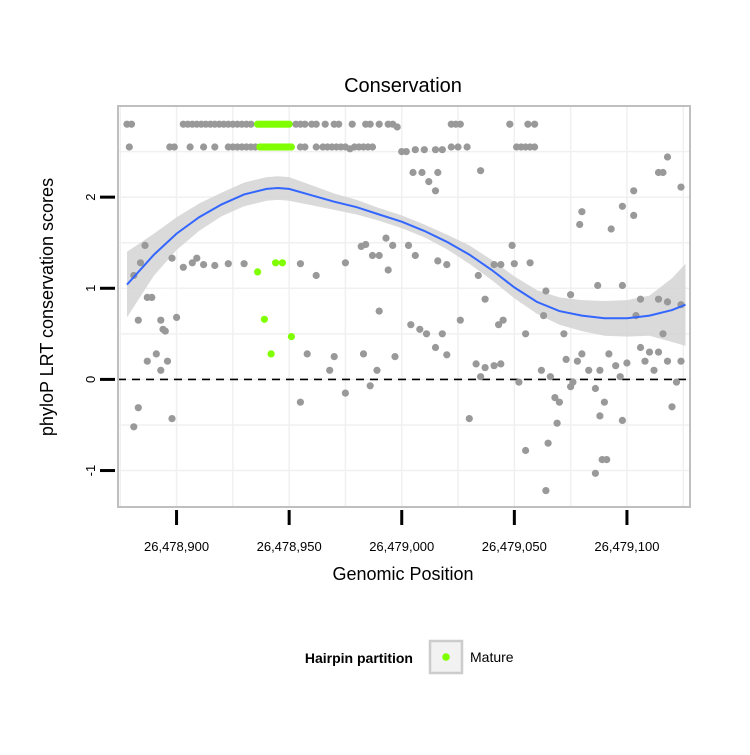 The width and height of the screenshot is (750, 755). What do you see at coordinates (401, 546) in the screenshot?
I see `x-tick-label: 26,479,000` at bounding box center [401, 546].